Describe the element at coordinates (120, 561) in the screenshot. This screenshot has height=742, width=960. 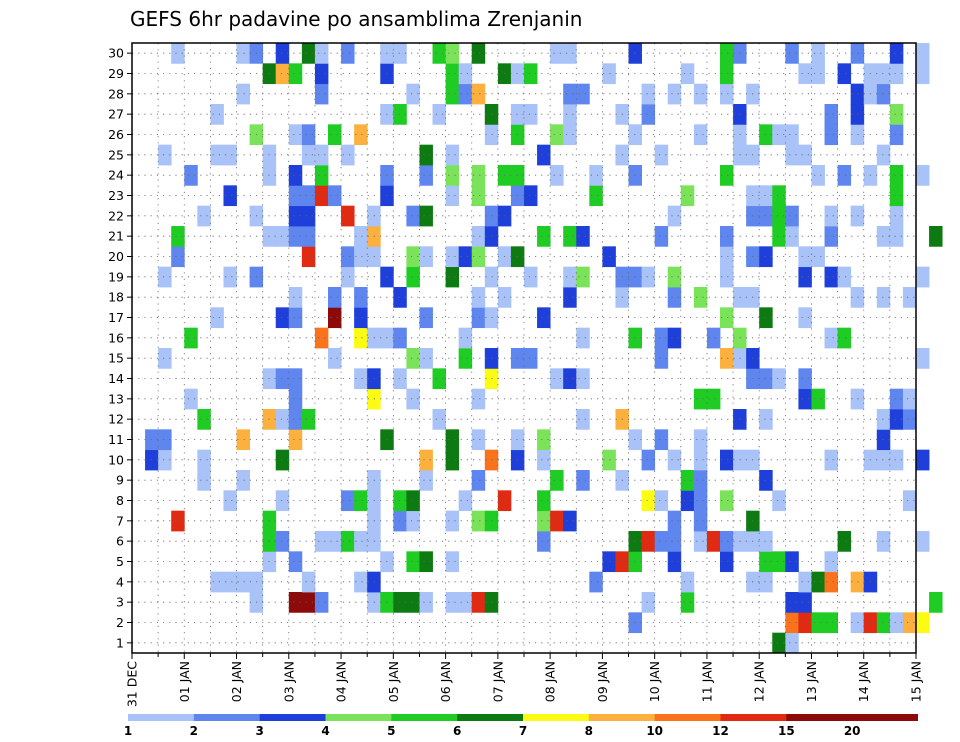
I see `y-tick-label: 5` at that location.